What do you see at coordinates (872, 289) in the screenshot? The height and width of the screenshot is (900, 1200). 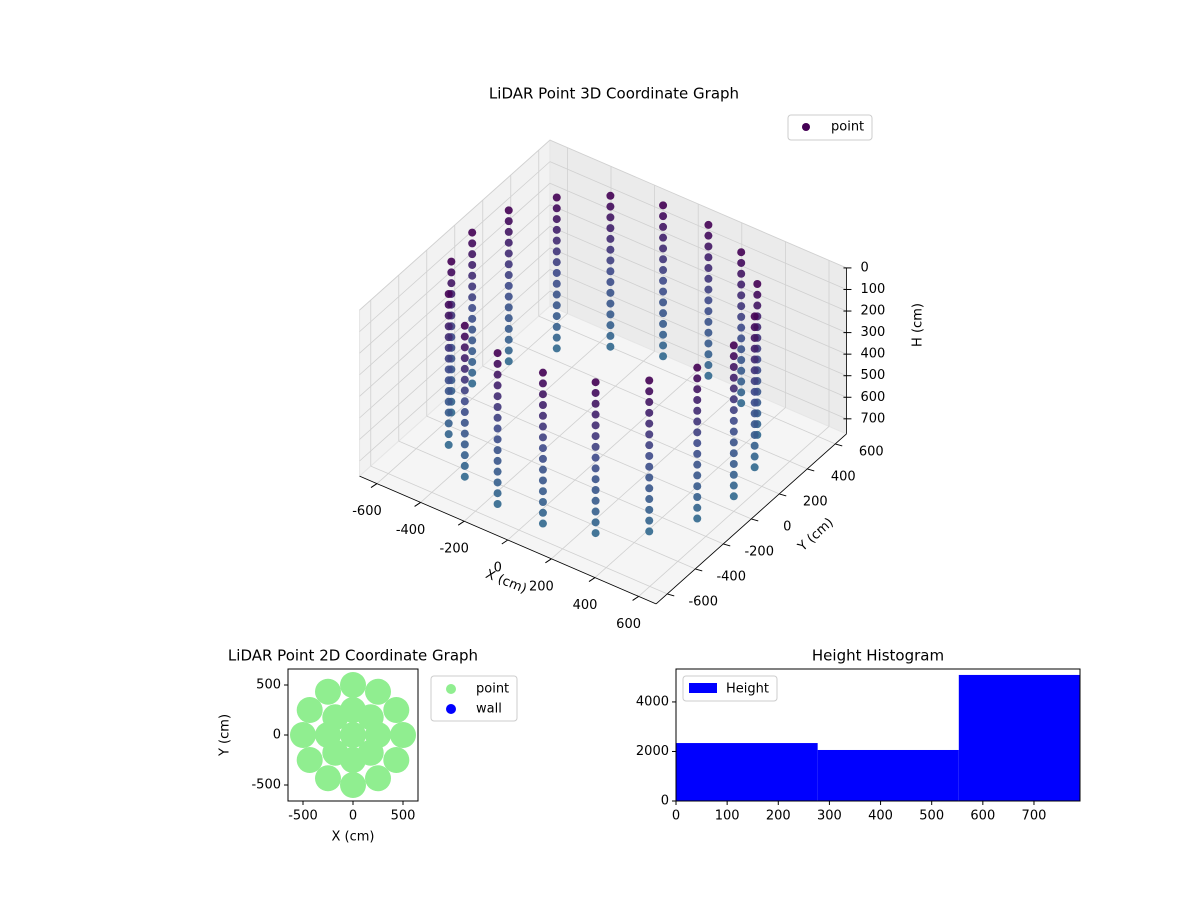 I see `z-tick-label: 100` at bounding box center [872, 289].